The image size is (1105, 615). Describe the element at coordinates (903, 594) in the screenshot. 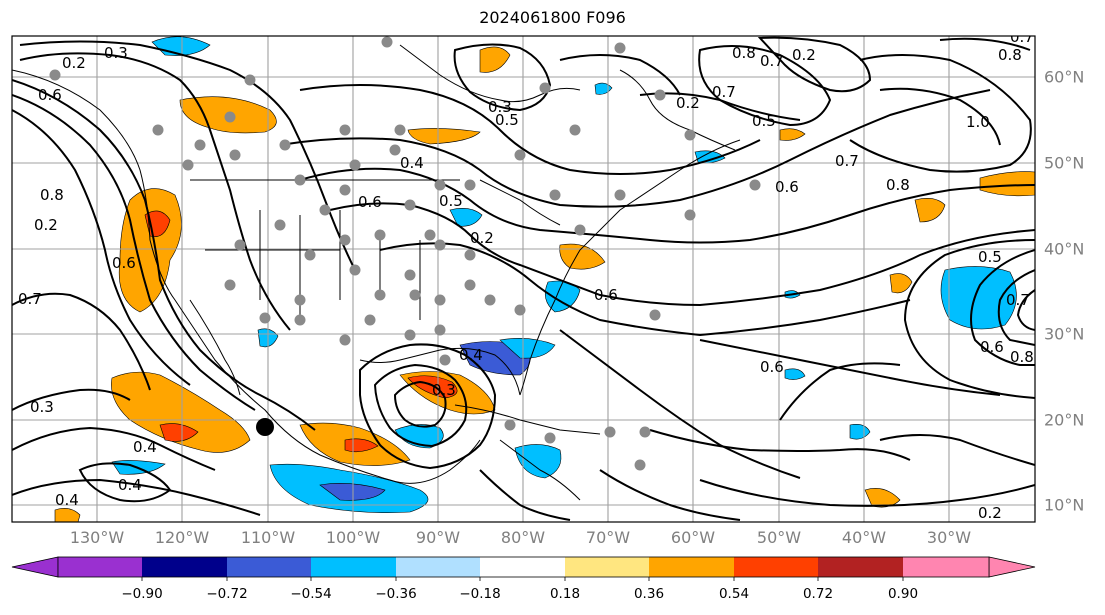

I see `colorbar-tick-label: 0.90` at that location.